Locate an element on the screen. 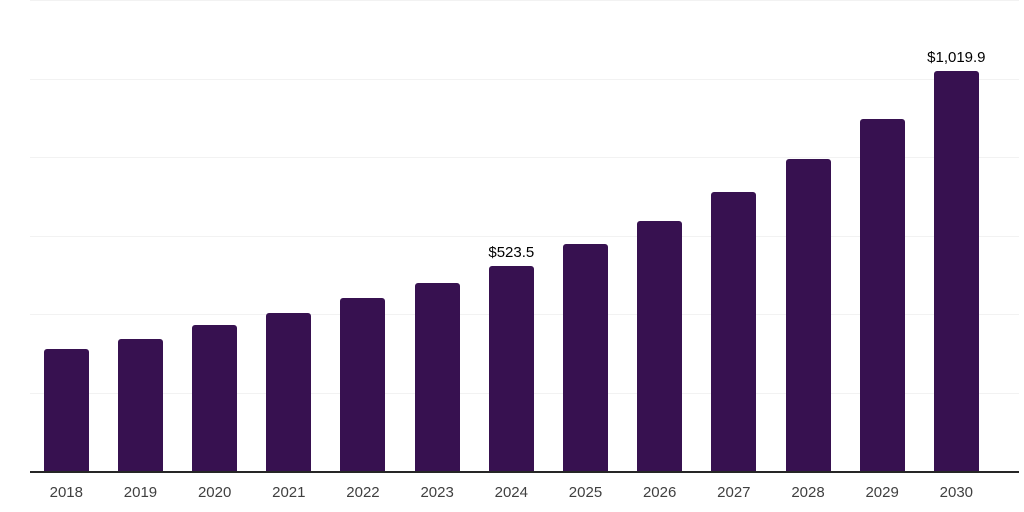  x-tick-2019: 2019 is located at coordinates (140, 492).